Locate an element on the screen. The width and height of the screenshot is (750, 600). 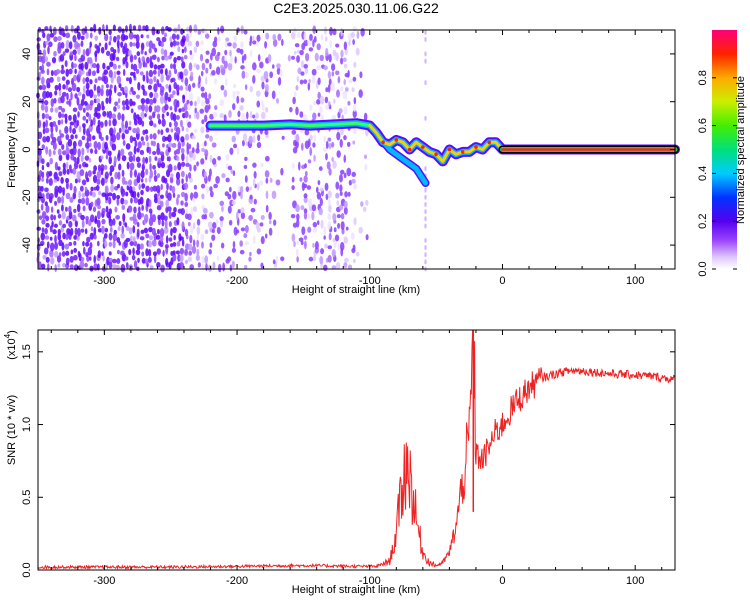
y-multiplier-base: (x10 is located at coordinates (12, 348).